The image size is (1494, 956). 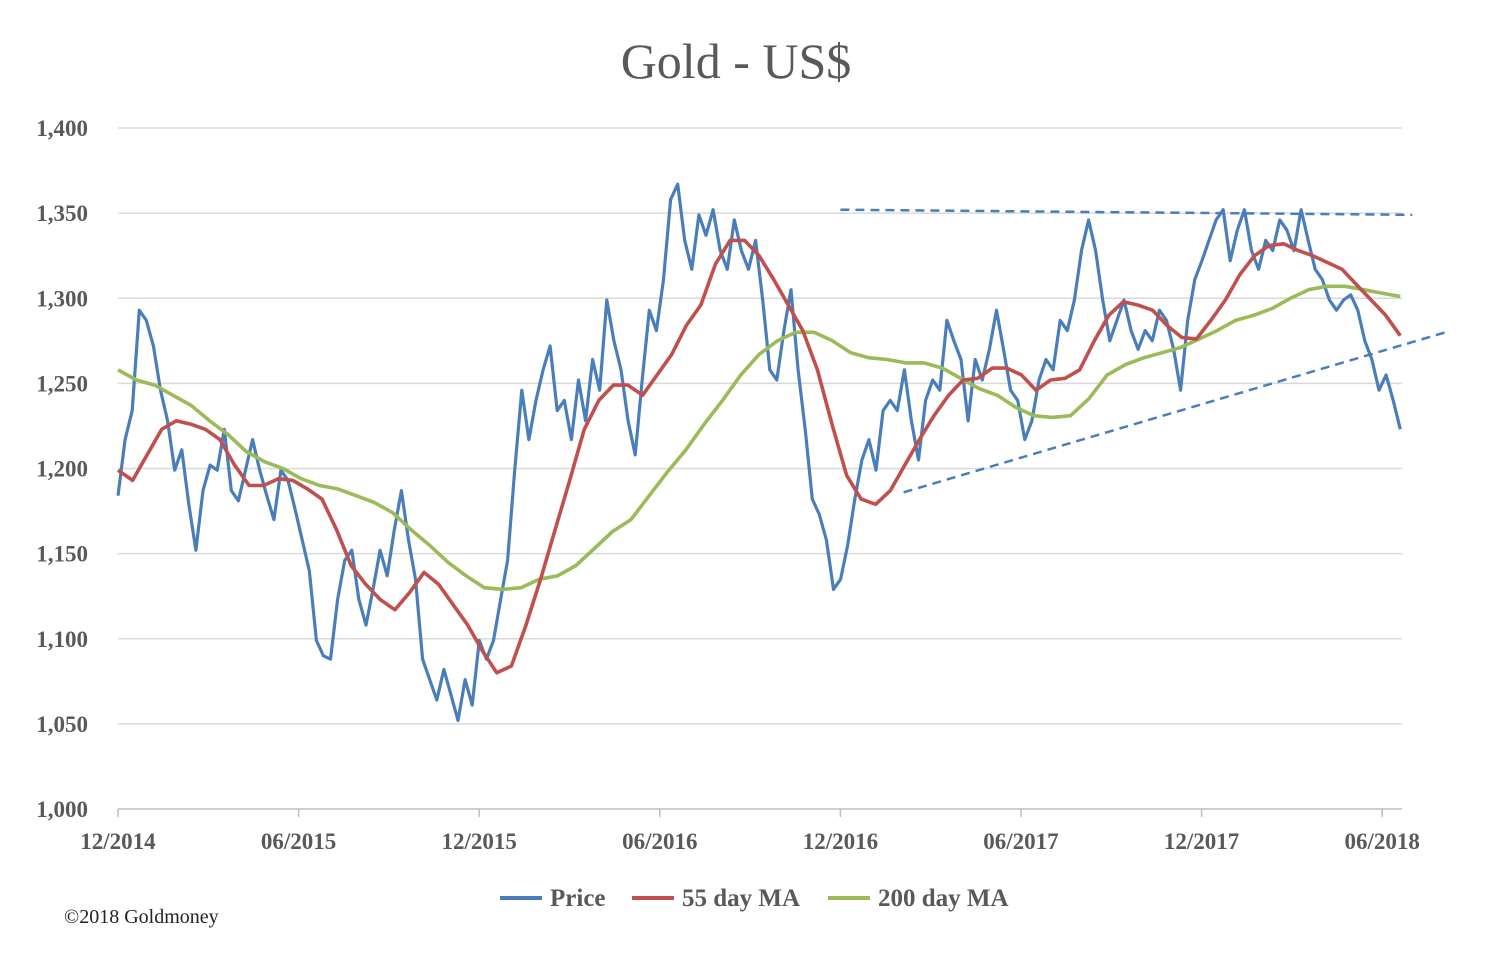 What do you see at coordinates (62, 809) in the screenshot?
I see `y-tick-label: 1,000` at bounding box center [62, 809].